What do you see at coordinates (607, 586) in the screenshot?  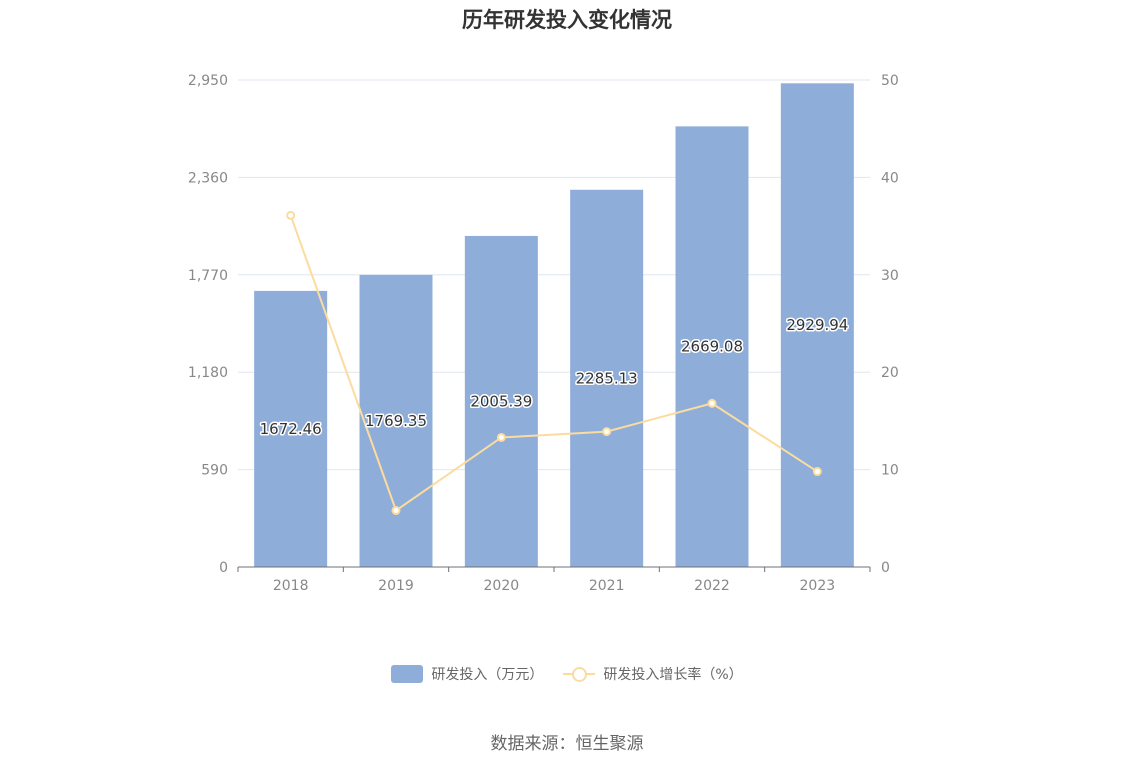 I see `x-axis-tick-label: 2021` at bounding box center [607, 586].